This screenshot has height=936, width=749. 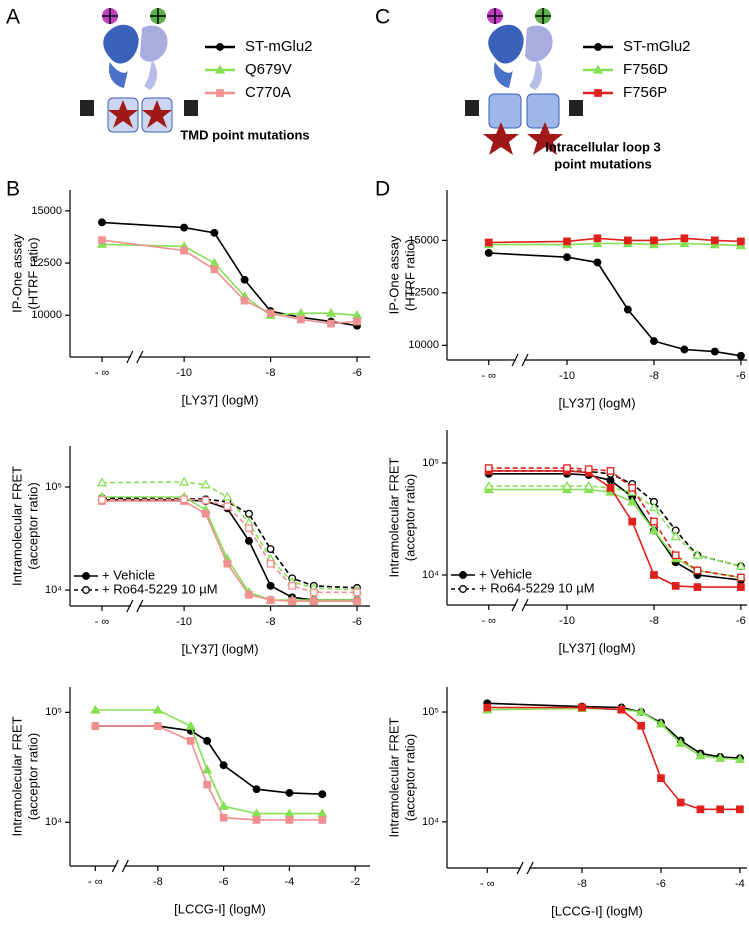 What do you see at coordinates (430, 575) in the screenshot?
I see `y-tick-label: 10⁴` at bounding box center [430, 575].